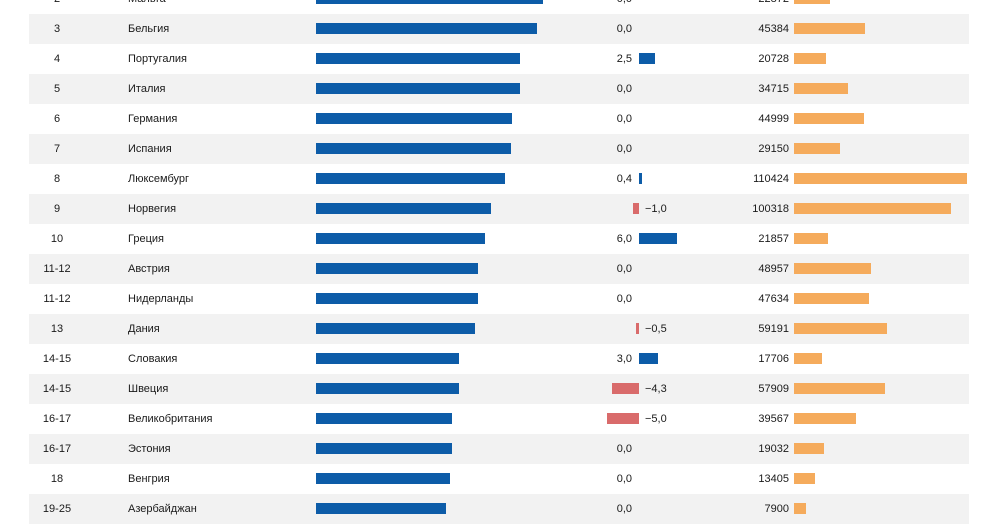  I want to click on gdp-label: 20728, so click(773, 59).